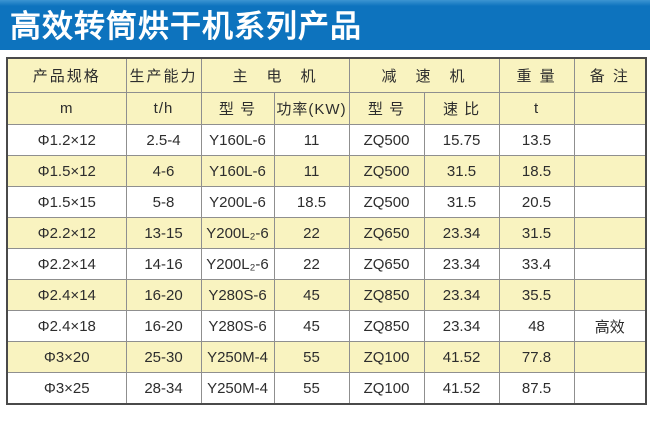 This screenshot has height=422, width=650. I want to click on title-bar: 高效转筒烘干机系列产品, so click(325, 25).